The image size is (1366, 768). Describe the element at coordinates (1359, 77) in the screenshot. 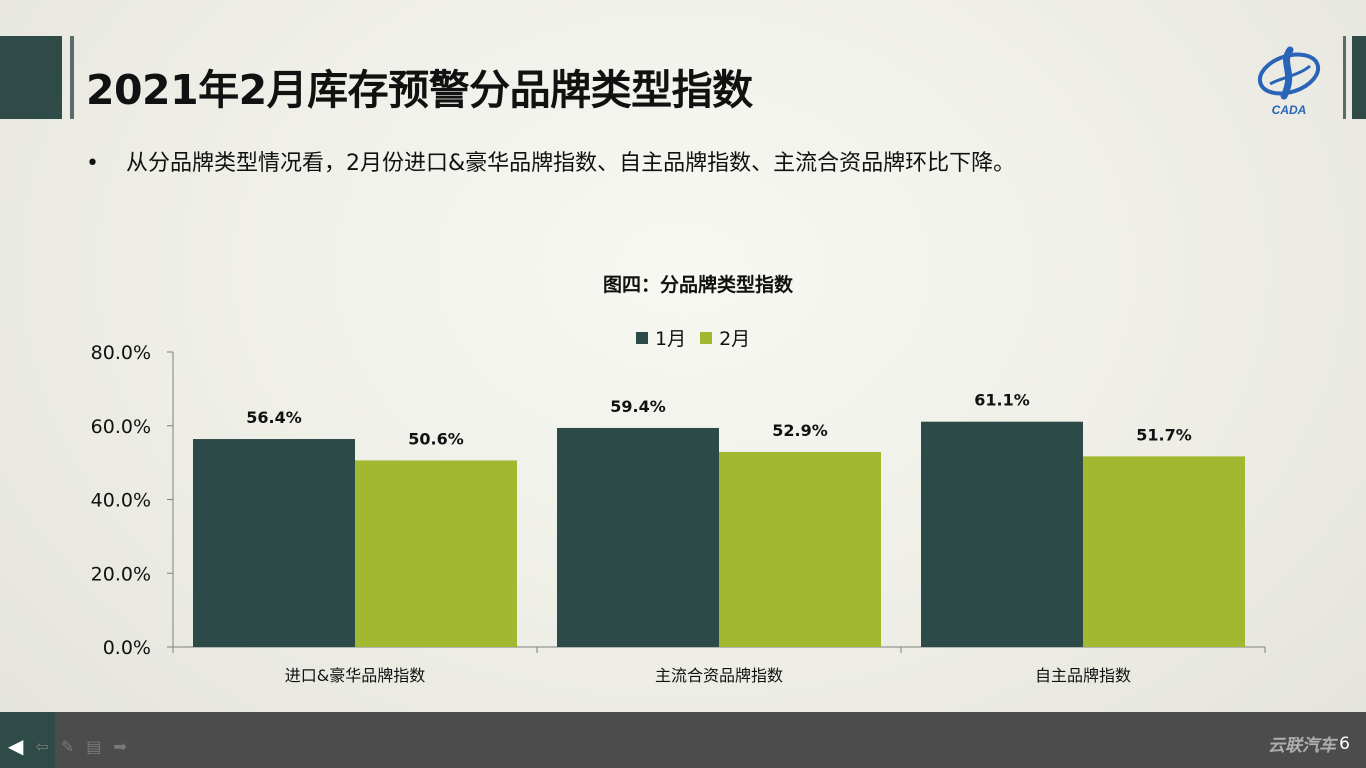

I see `decorative-bar-right` at that location.